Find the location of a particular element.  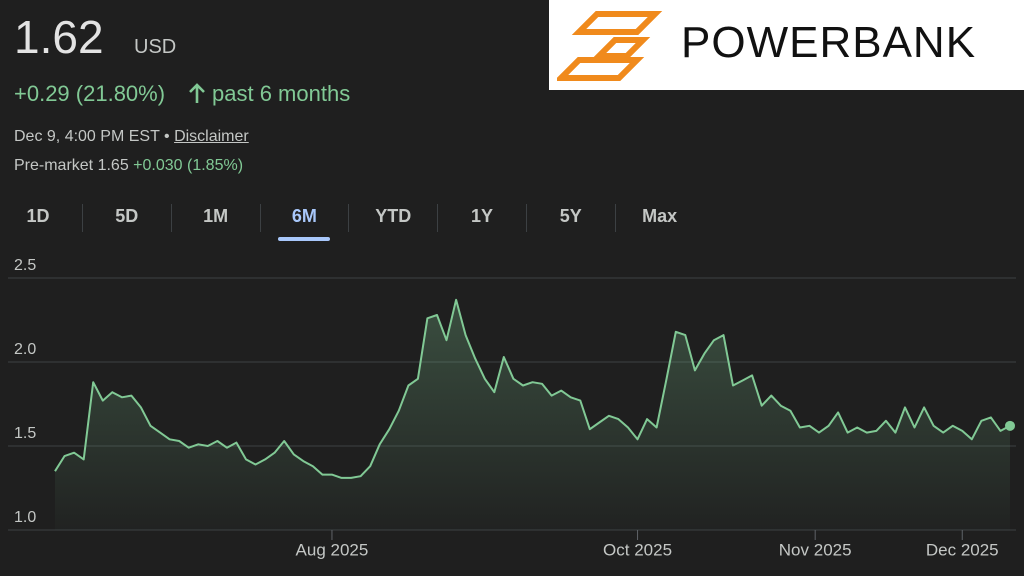

logo-icon is located at coordinates (610, 46).